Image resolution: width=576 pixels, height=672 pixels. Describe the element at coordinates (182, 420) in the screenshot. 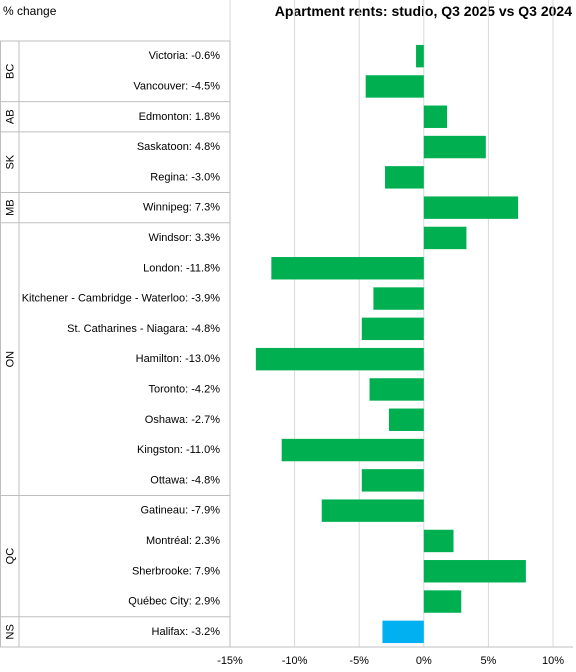

I see `category-label-oshawa: Oshawa: -2.7%` at that location.